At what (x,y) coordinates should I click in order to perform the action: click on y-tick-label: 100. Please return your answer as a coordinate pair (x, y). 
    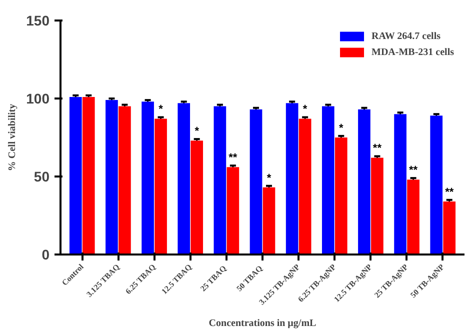
    Looking at the image, I should click on (38, 98).